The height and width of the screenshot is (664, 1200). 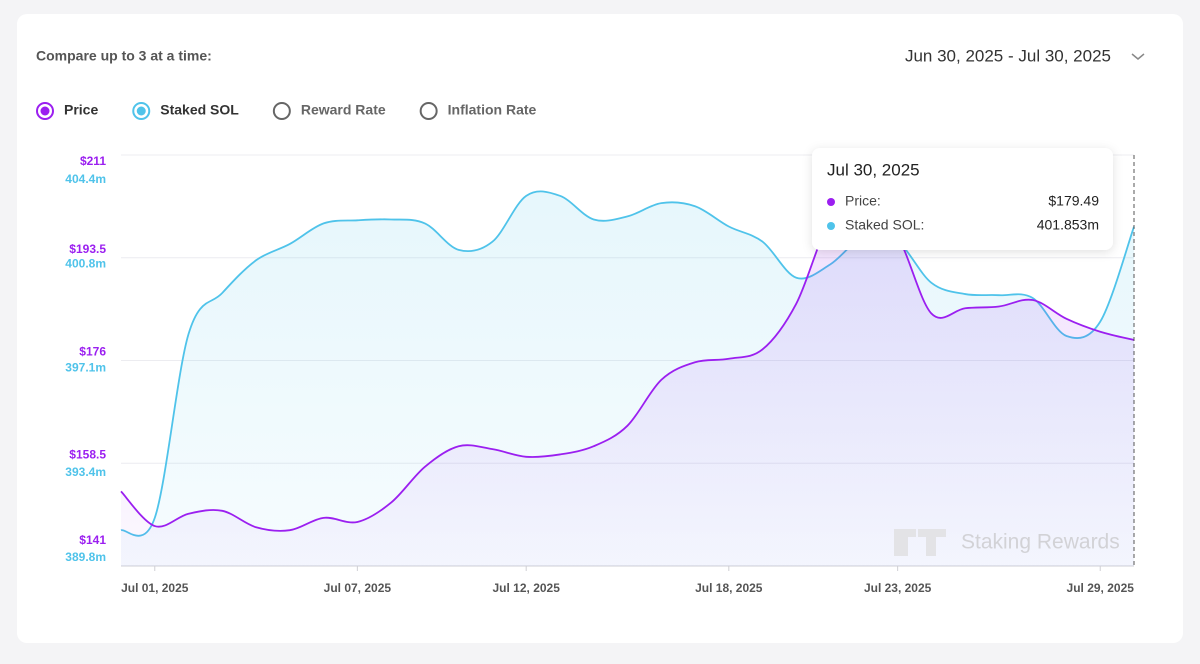 I want to click on tooltip-name: Price:, so click(x=863, y=201).